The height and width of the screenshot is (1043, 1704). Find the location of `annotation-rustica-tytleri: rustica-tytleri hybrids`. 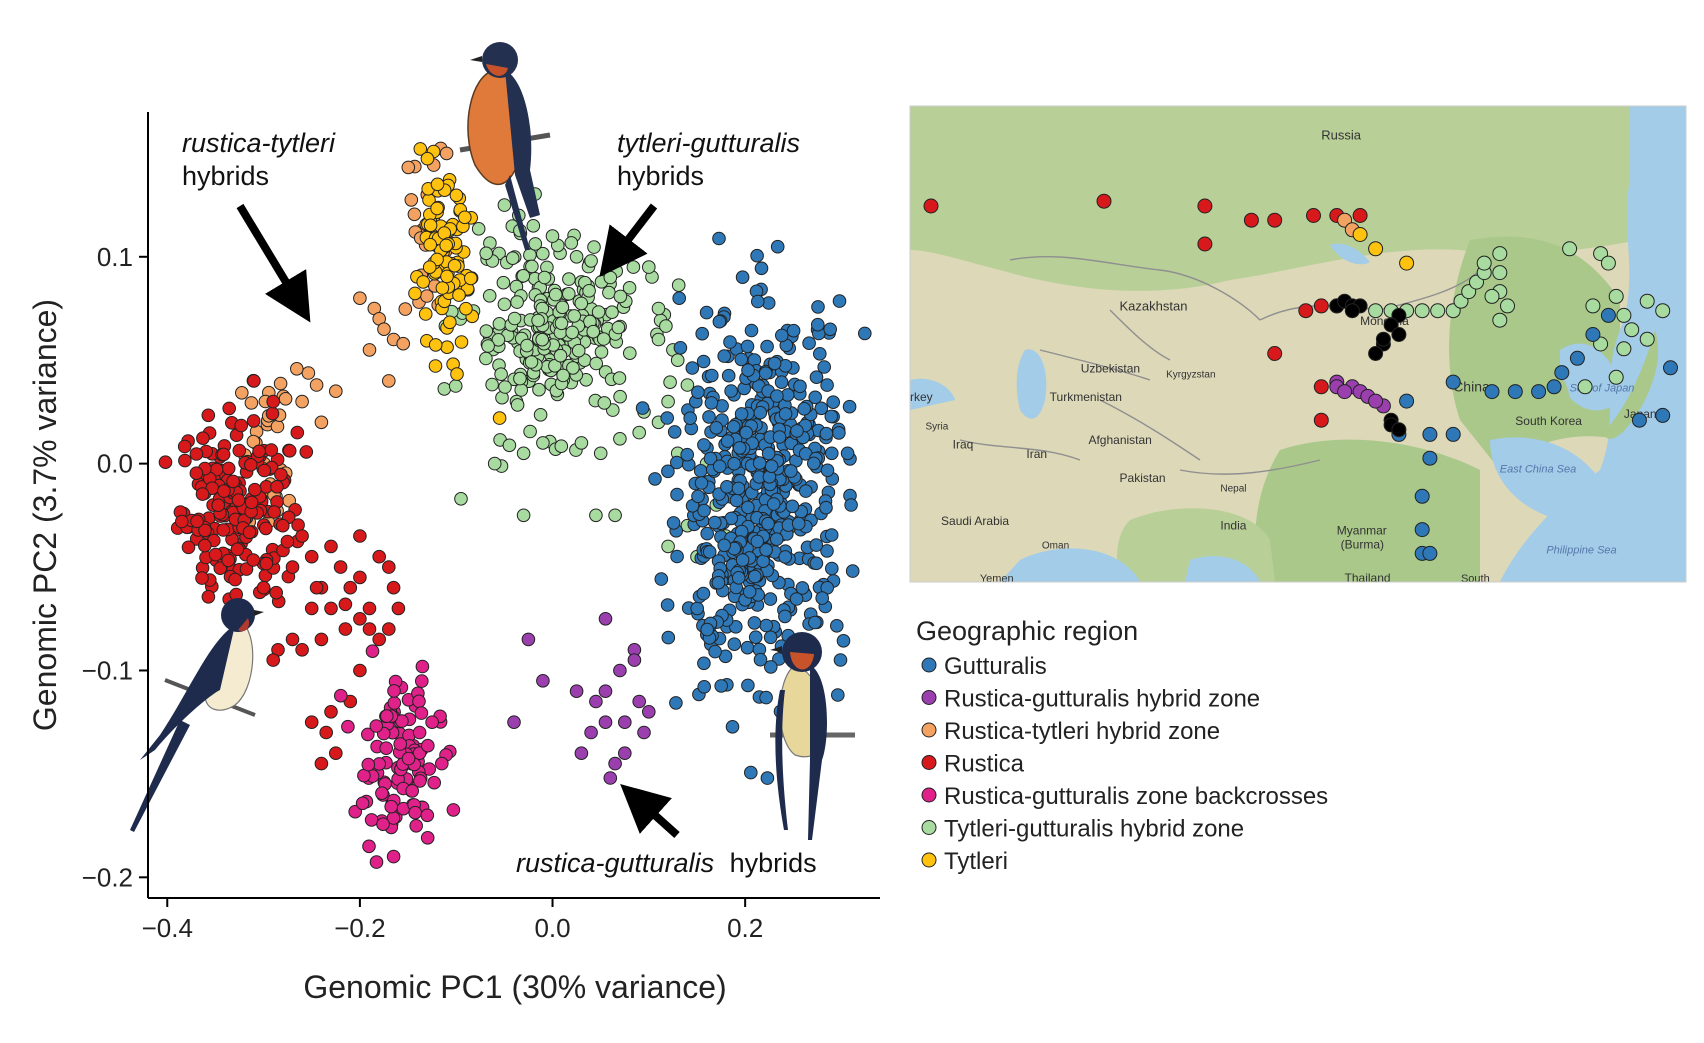

annotation-rustica-tytleri: rustica-tytleri hybrids is located at coordinates (262, 159).